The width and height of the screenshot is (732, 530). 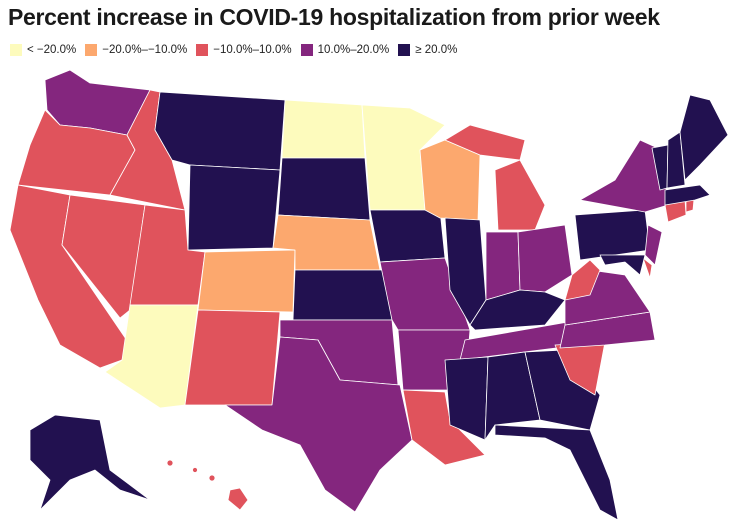 What do you see at coordinates (318, 424) in the screenshot?
I see `state-texas` at bounding box center [318, 424].